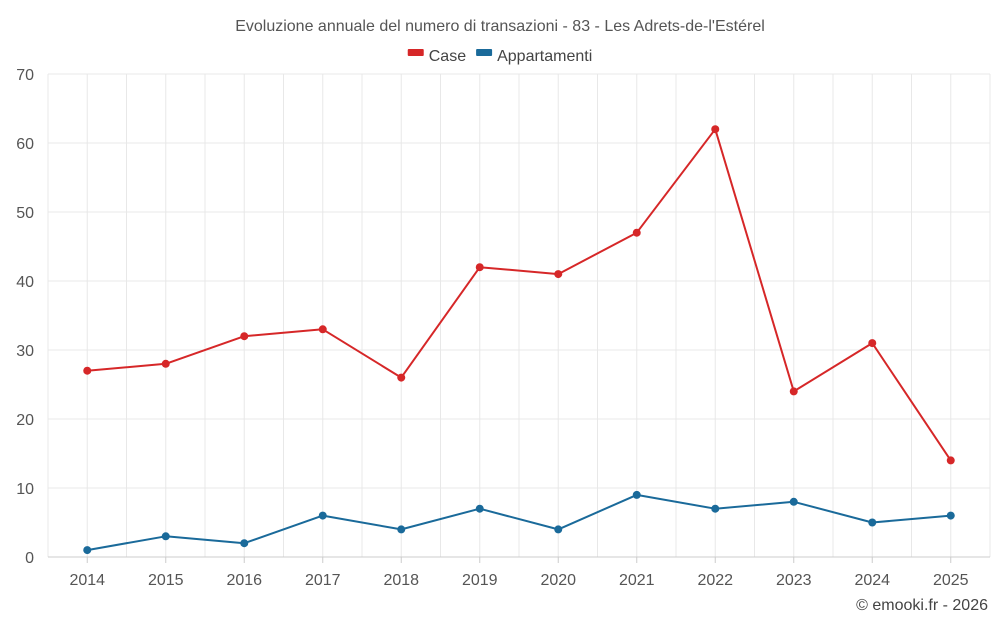 Image resolution: width=1000 pixels, height=625 pixels. I want to click on legend-item-appartamenti: Appartamenti, so click(534, 56).